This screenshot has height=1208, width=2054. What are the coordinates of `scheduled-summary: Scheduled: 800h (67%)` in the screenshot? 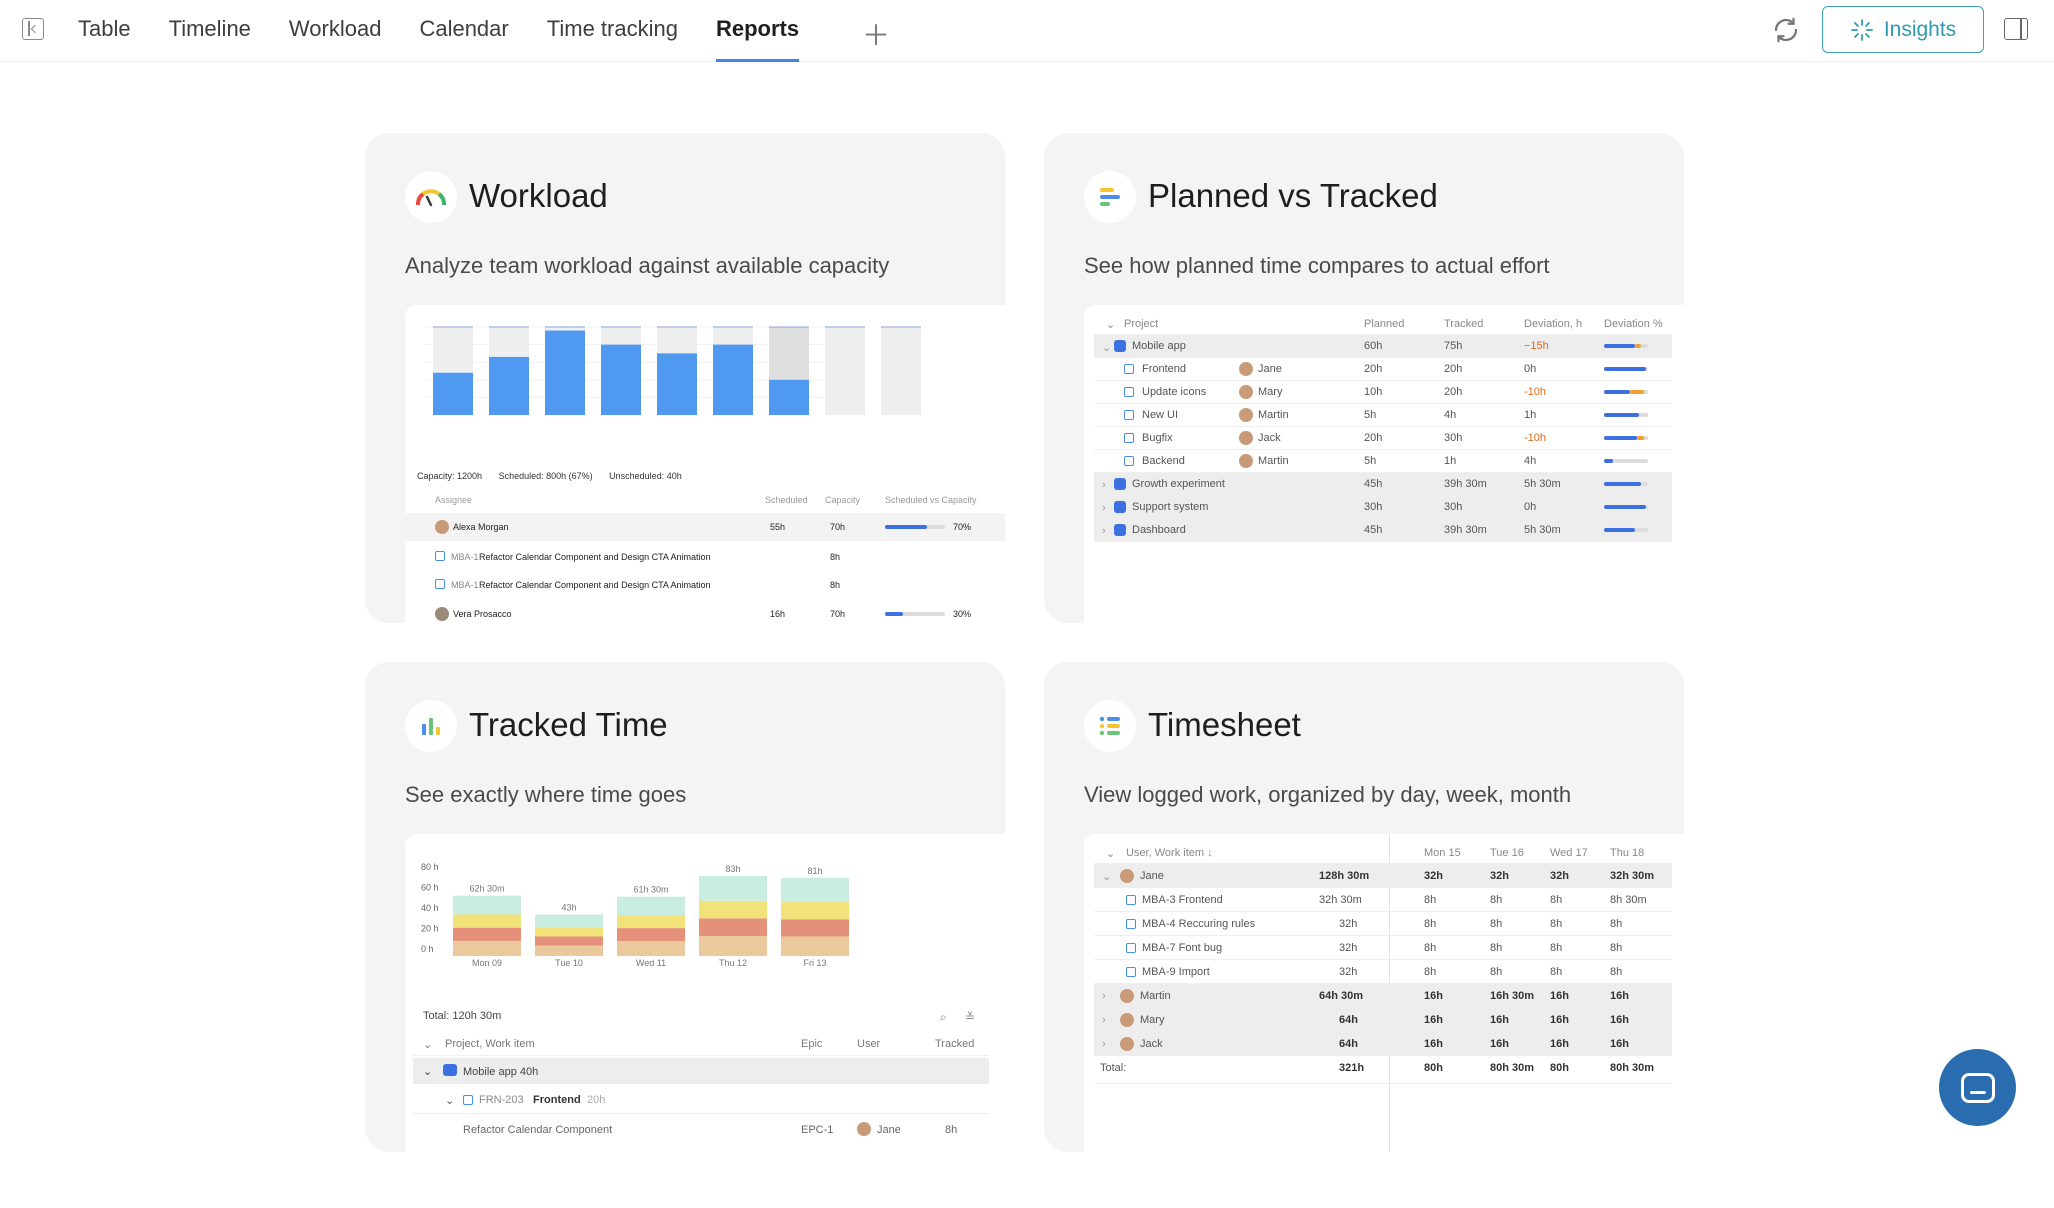 It's located at (545, 476).